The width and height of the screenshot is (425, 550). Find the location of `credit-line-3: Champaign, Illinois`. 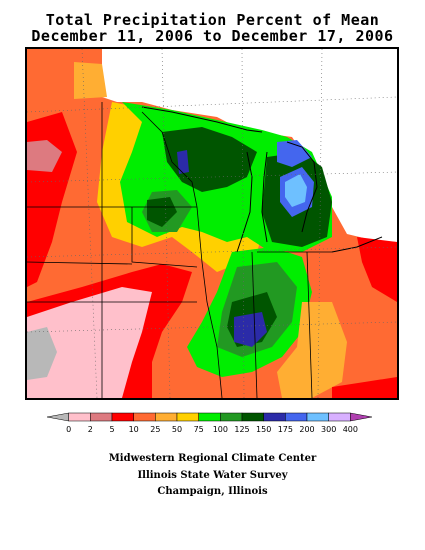

credit-line-3: Champaign, Illinois is located at coordinates (212, 491).